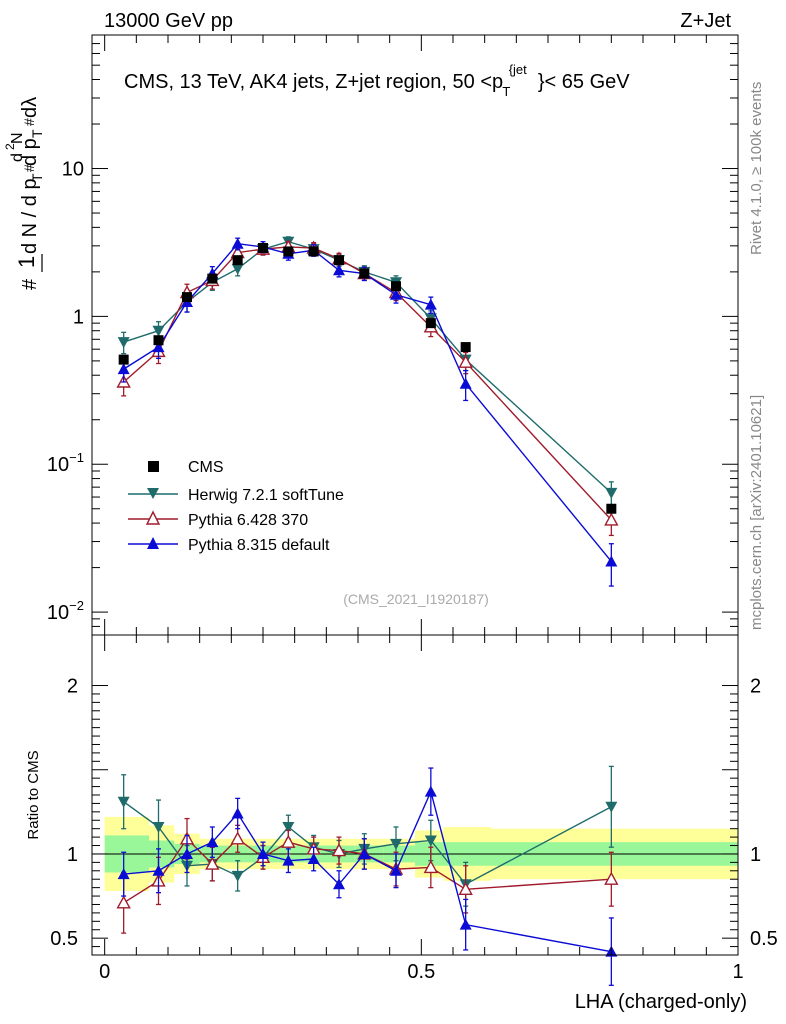  Describe the element at coordinates (30, 107) in the screenshot. I see `svg-text: dλ` at that location.